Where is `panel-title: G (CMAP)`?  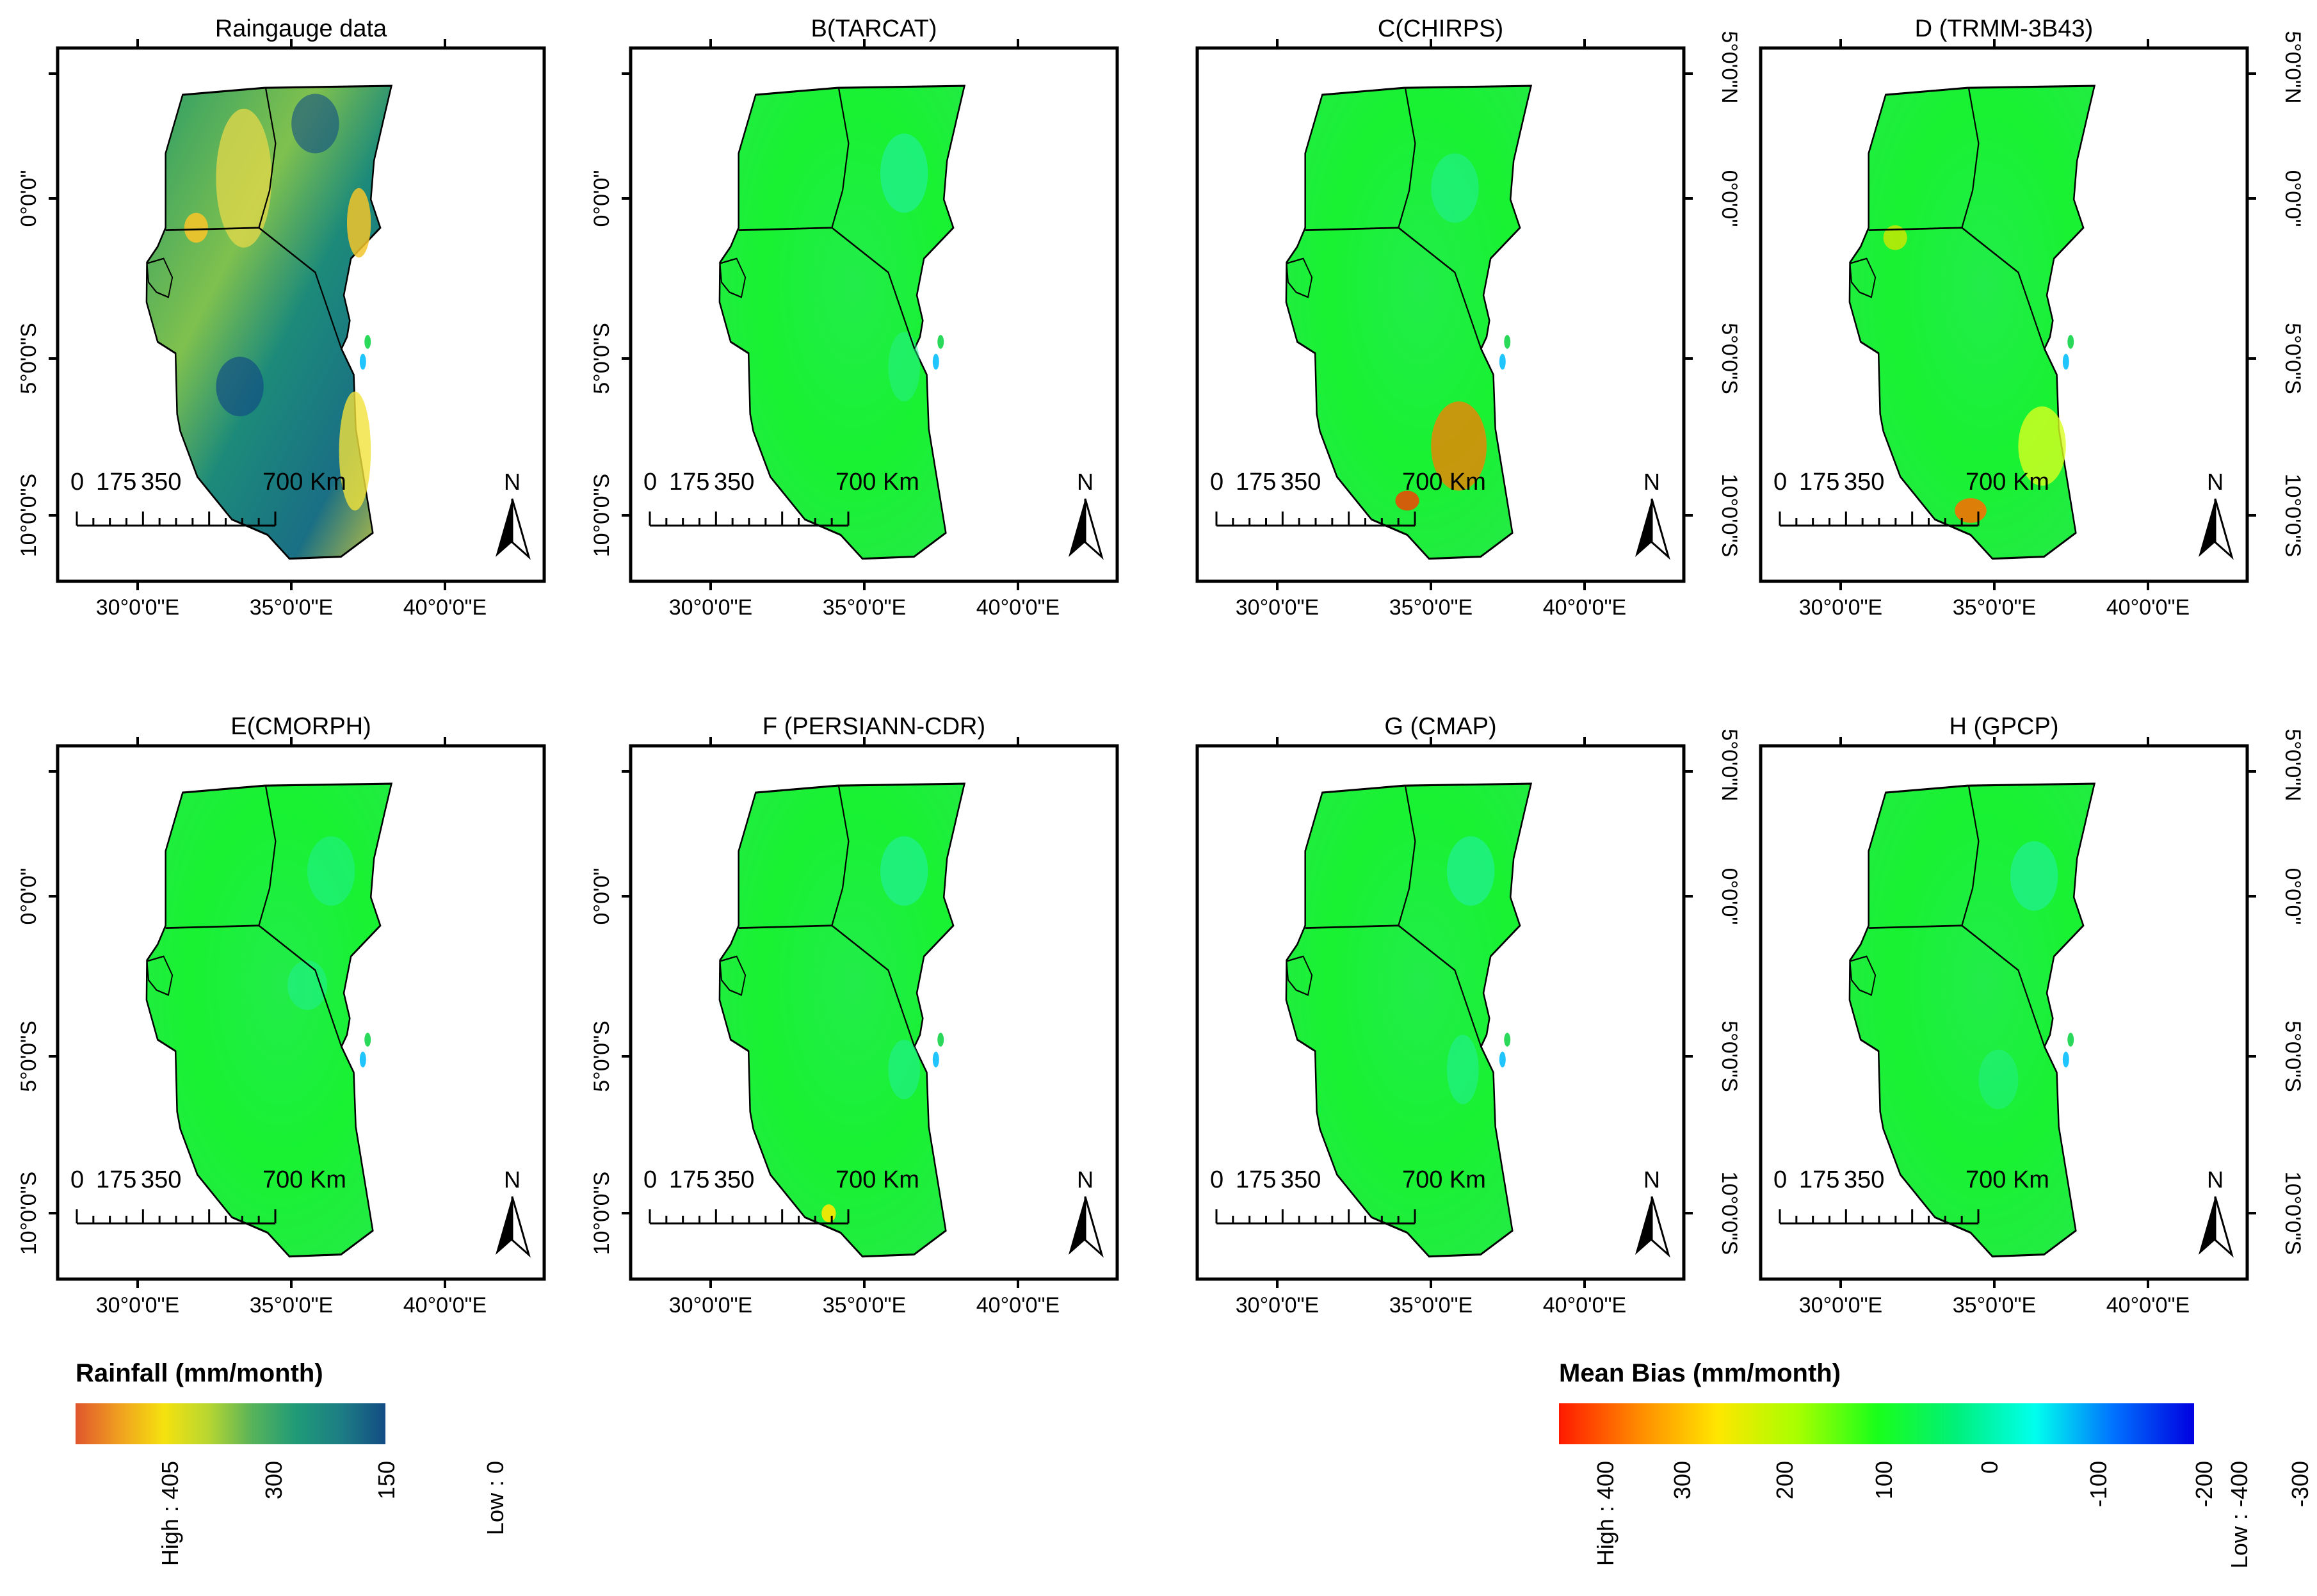
panel-title: G (CMAP) is located at coordinates (1440, 726).